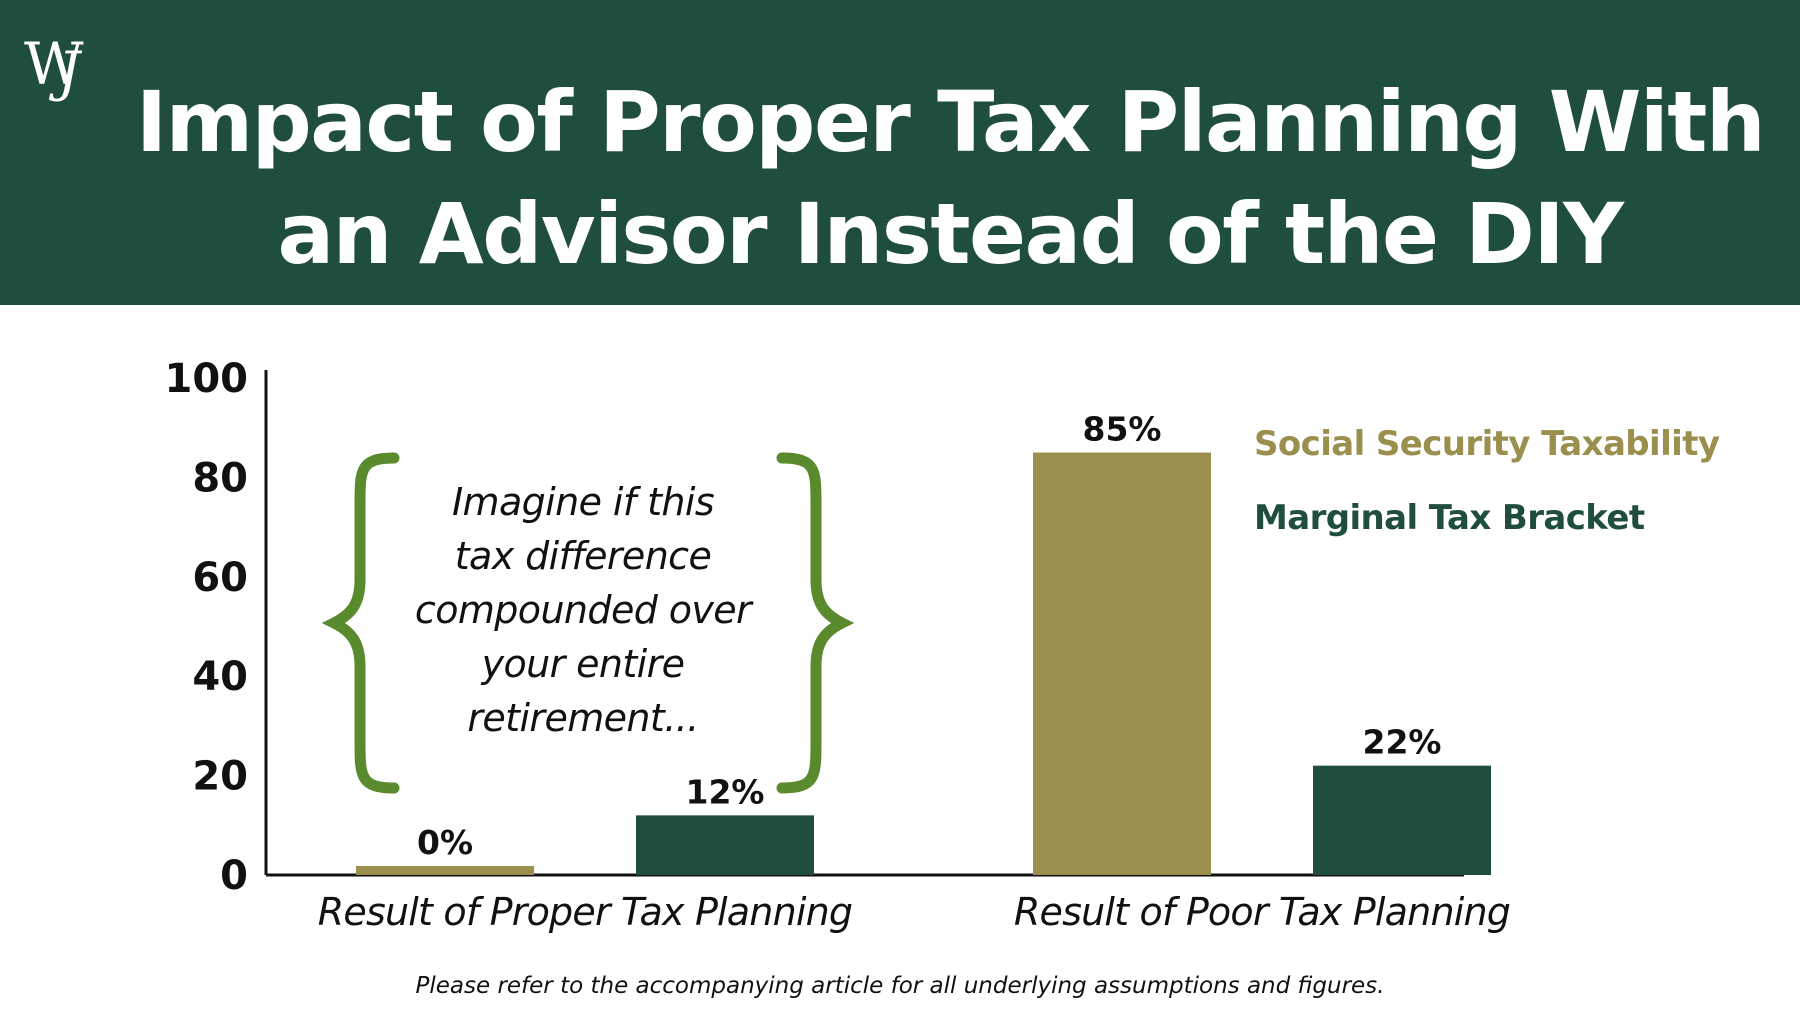  I want to click on legend-entry: Marginal Tax Bracket, so click(1449, 518).